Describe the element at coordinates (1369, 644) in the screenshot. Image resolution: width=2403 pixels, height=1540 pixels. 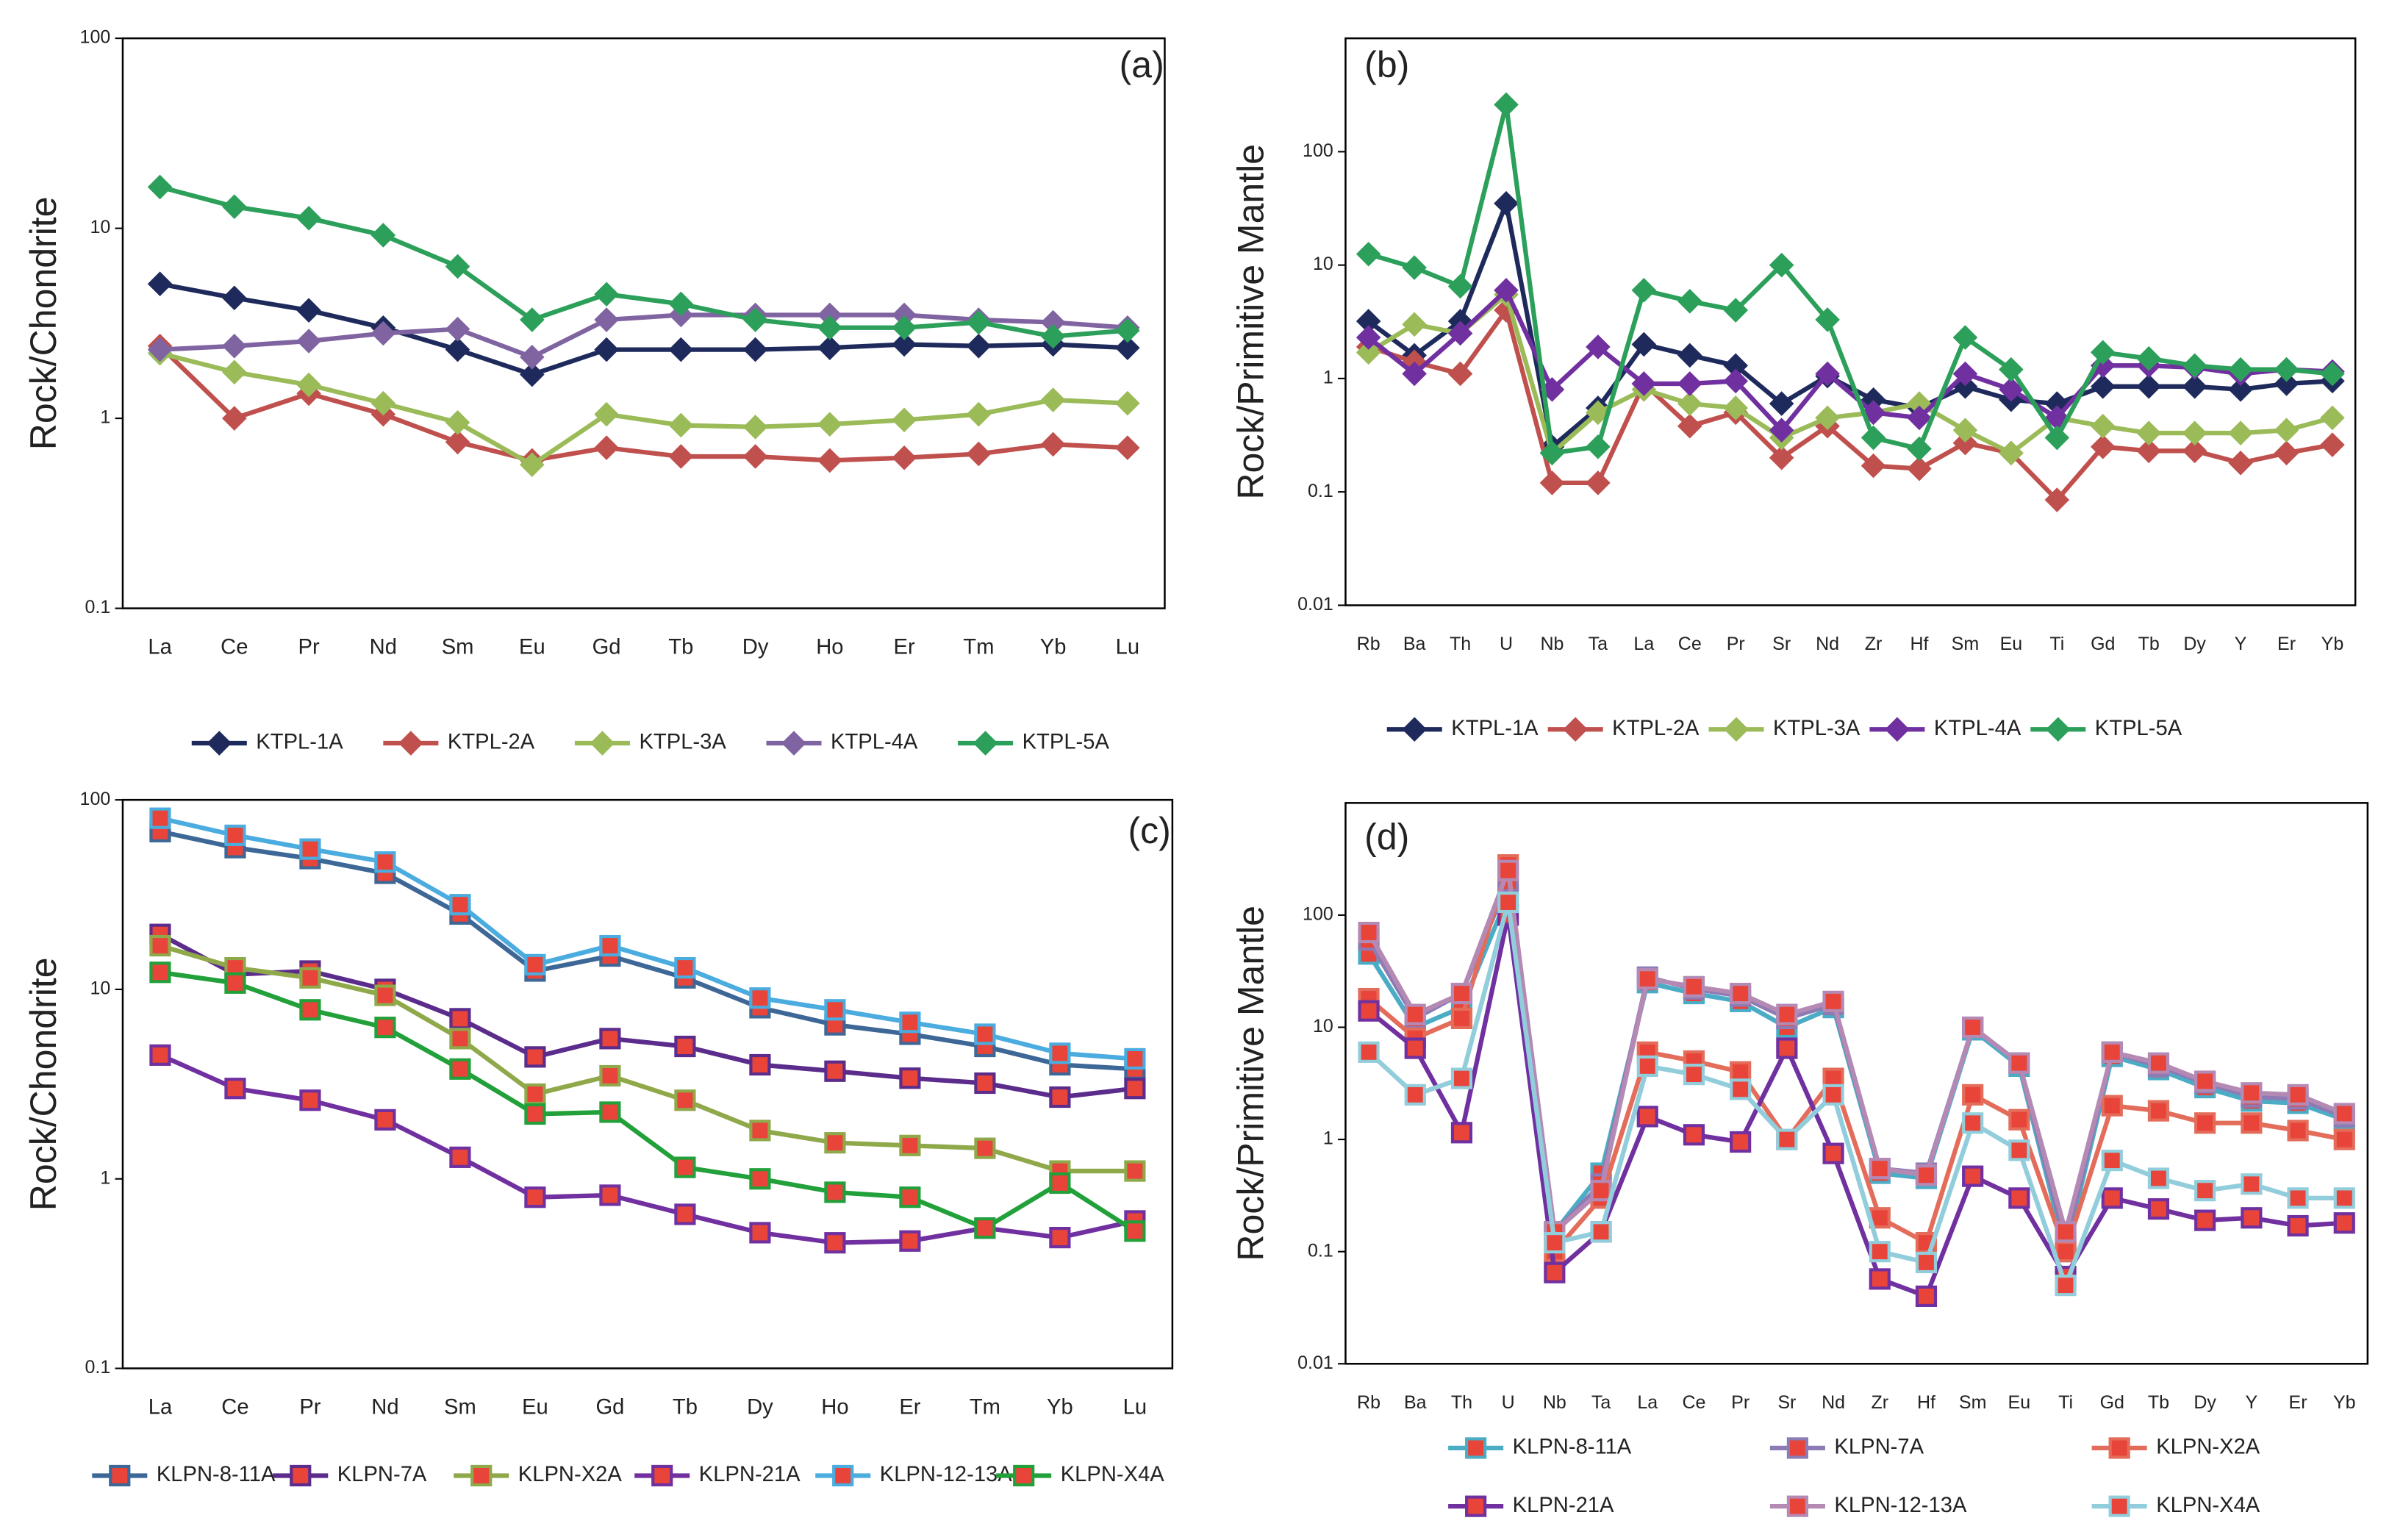
I see `x-tick-label: Rb` at that location.